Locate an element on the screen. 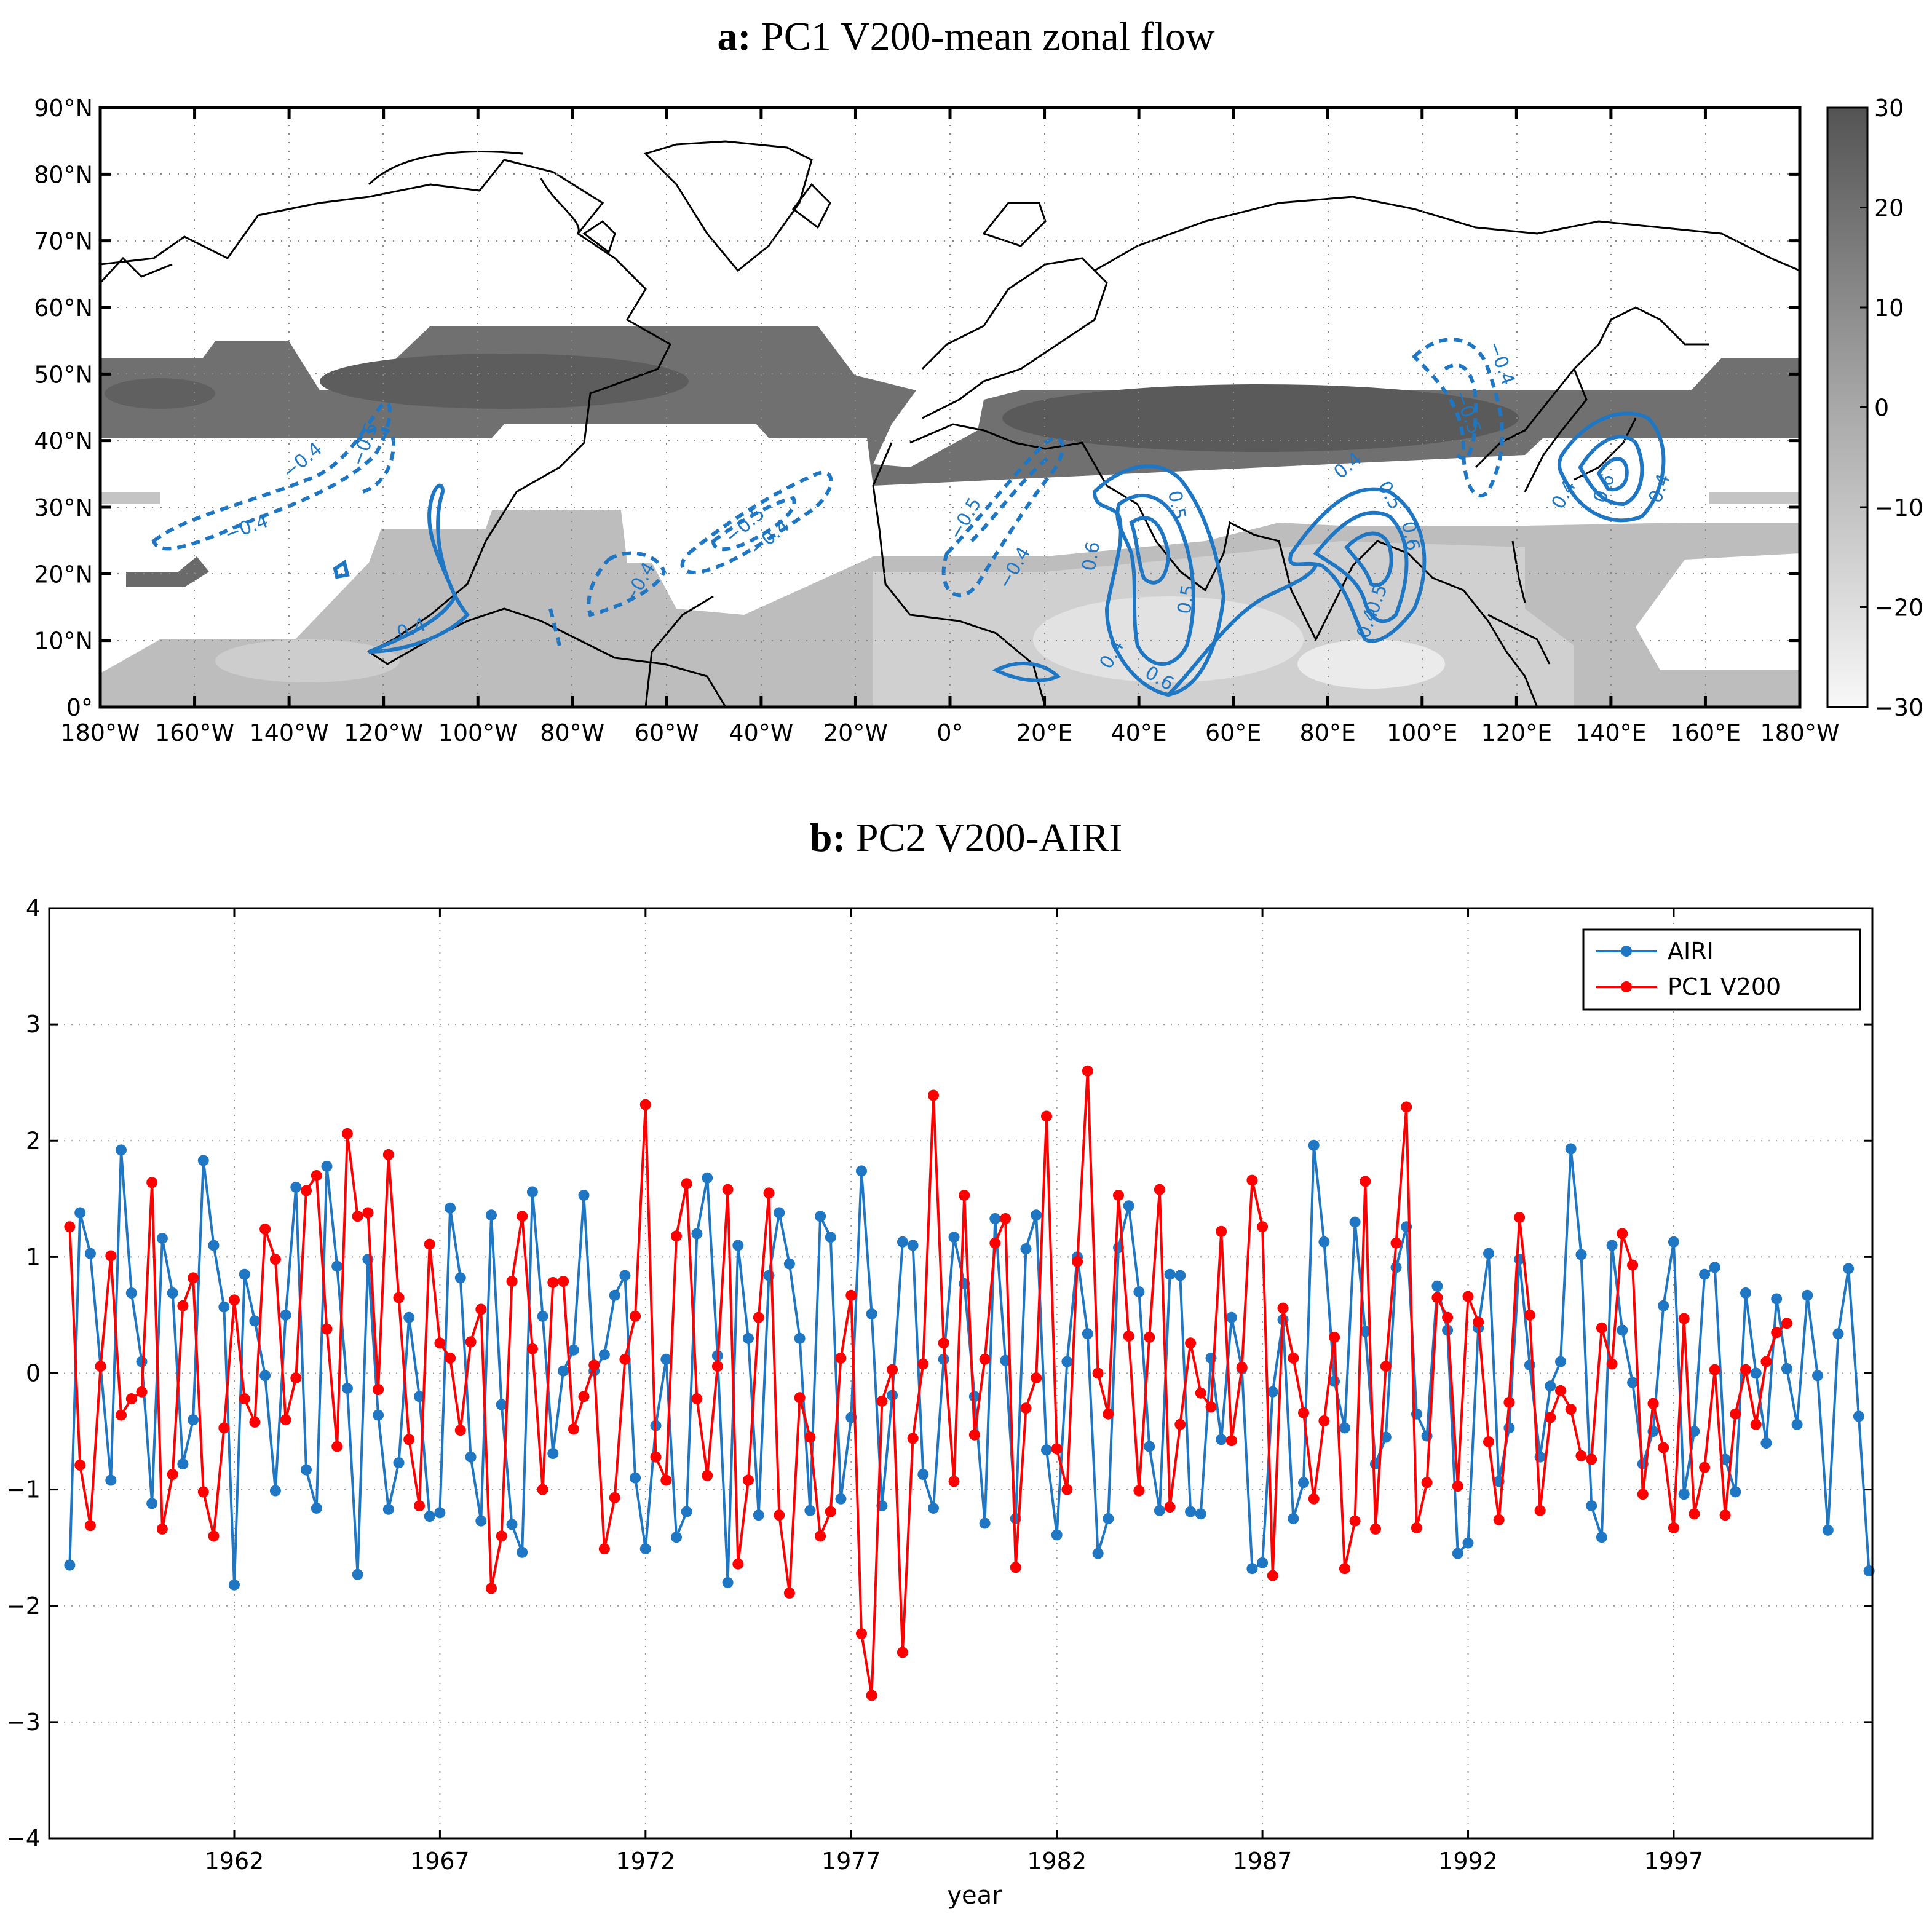  lon-tick-label: 180°W is located at coordinates (100, 732).